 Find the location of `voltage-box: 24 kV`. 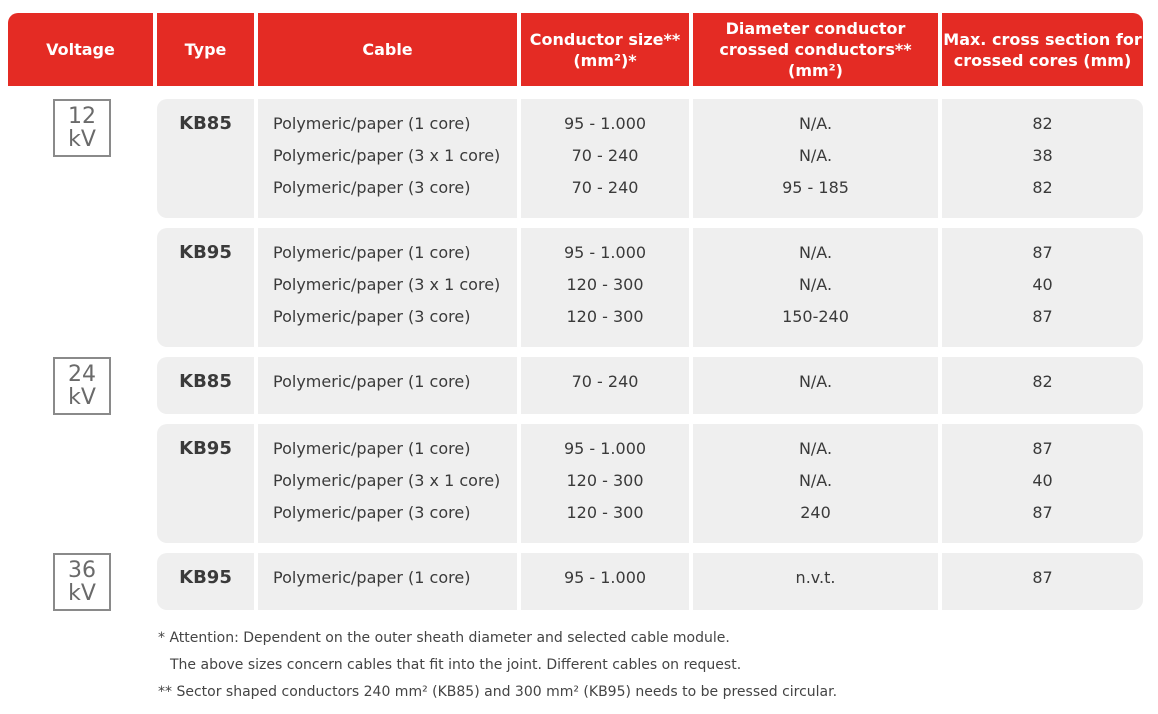

voltage-box: 24 kV is located at coordinates (82, 386).